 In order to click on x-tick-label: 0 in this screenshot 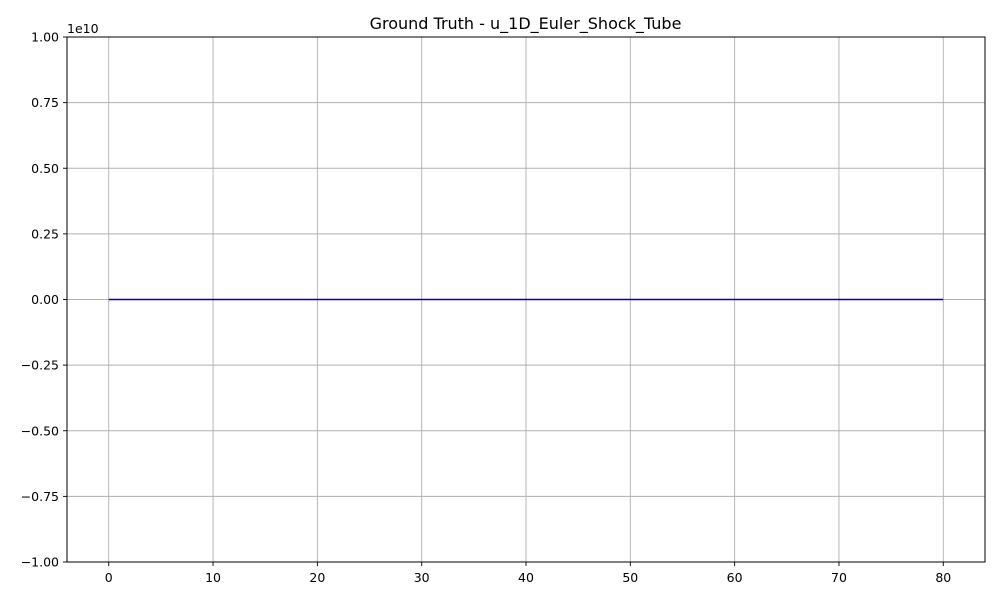, I will do `click(109, 577)`.